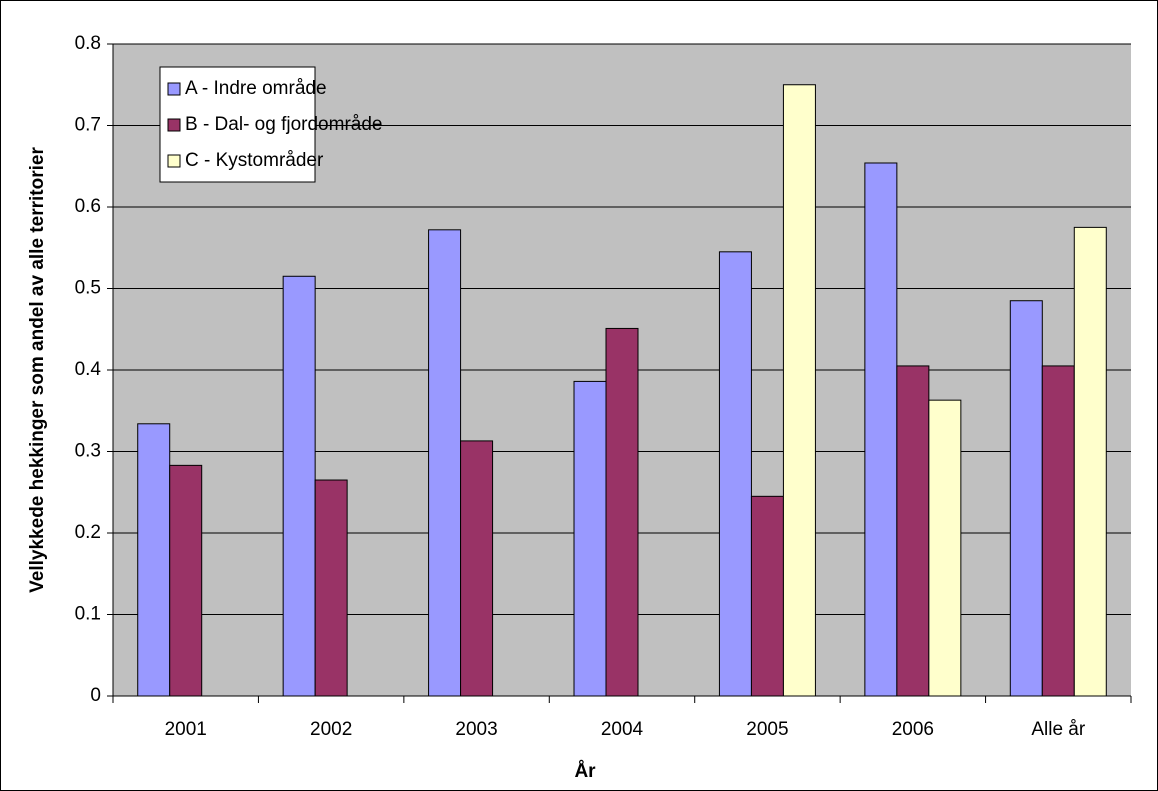 The width and height of the screenshot is (1158, 791). I want to click on y-tick-label: 0.1, so click(88, 614).